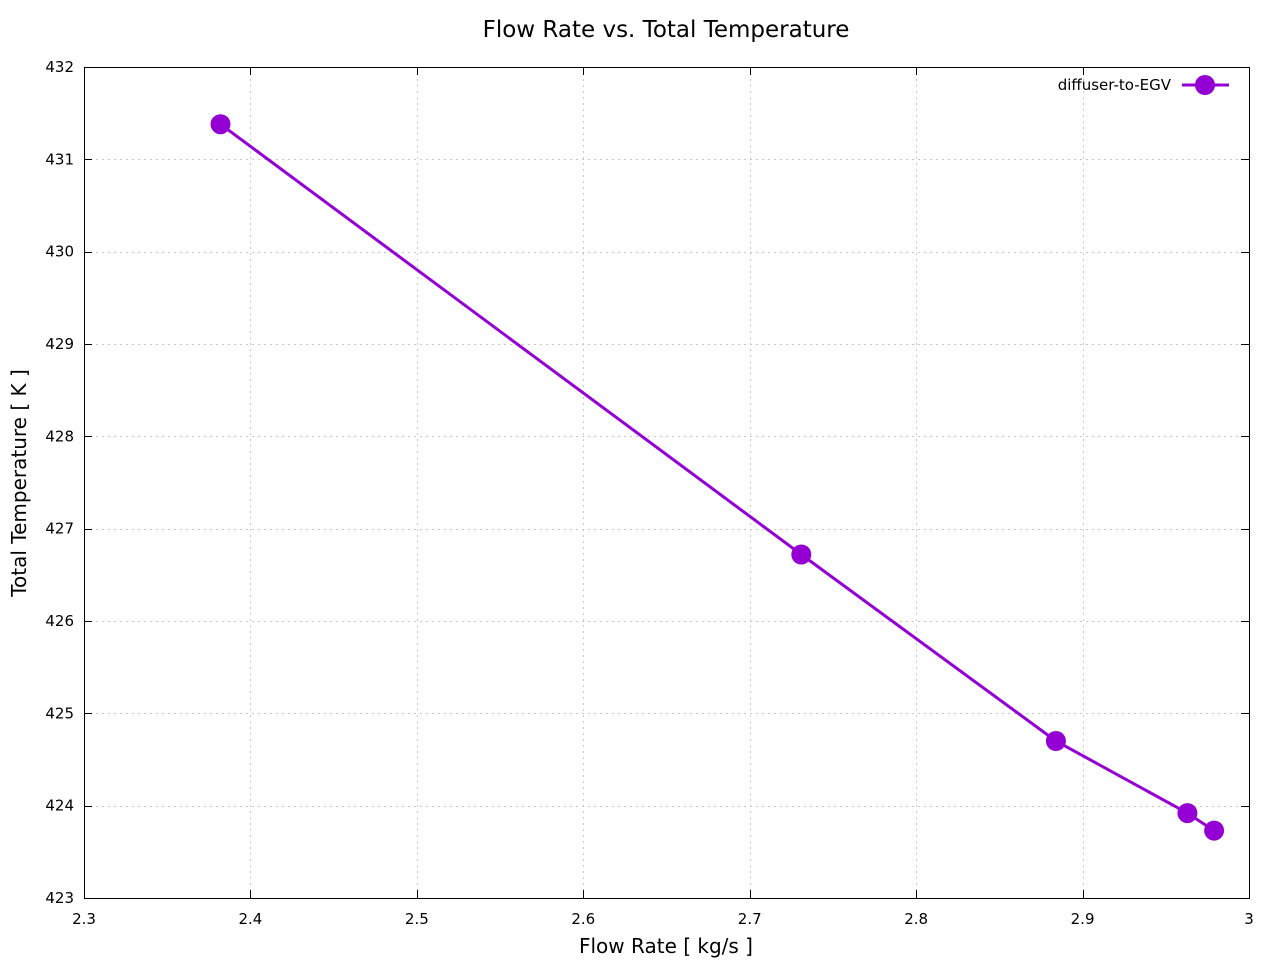  Describe the element at coordinates (1115, 85) in the screenshot. I see `legend-label: diffuser-to-EGV` at that location.